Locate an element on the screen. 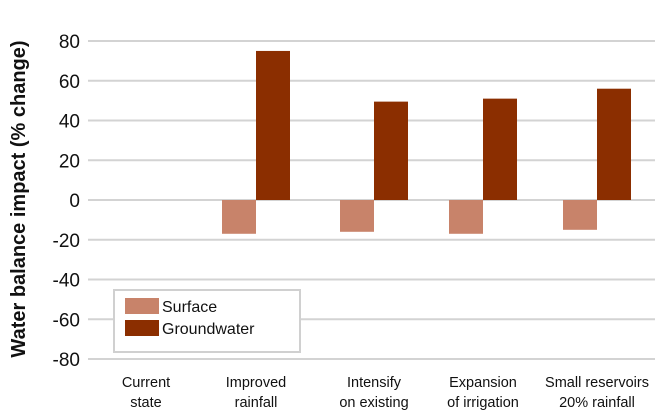  y-tick-label: 40 is located at coordinates (69, 122).